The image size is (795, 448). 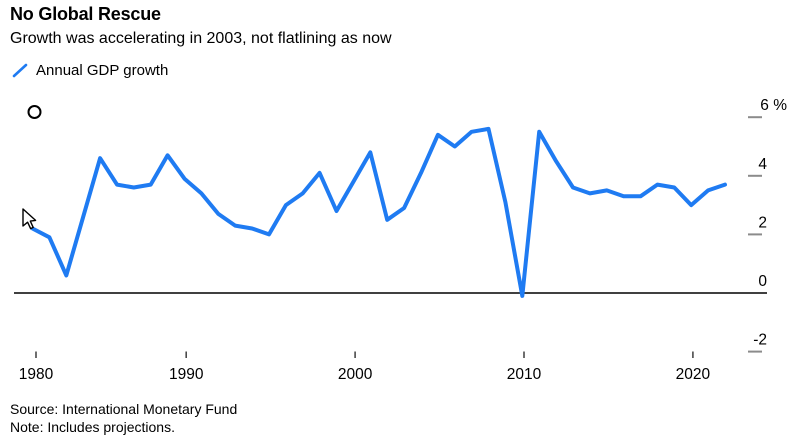 I want to click on y-axis-label: 6 %, so click(x=773, y=105).